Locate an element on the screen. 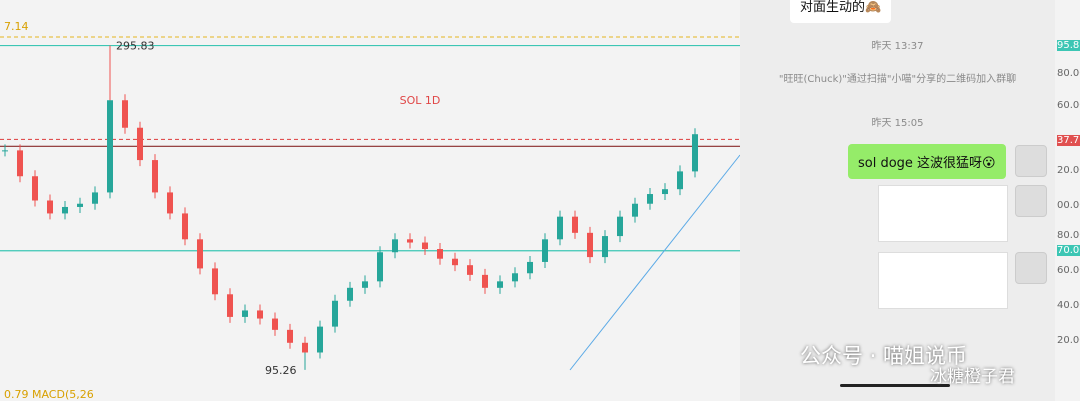  axis-label: 70.00 is located at coordinates (1068, 250).